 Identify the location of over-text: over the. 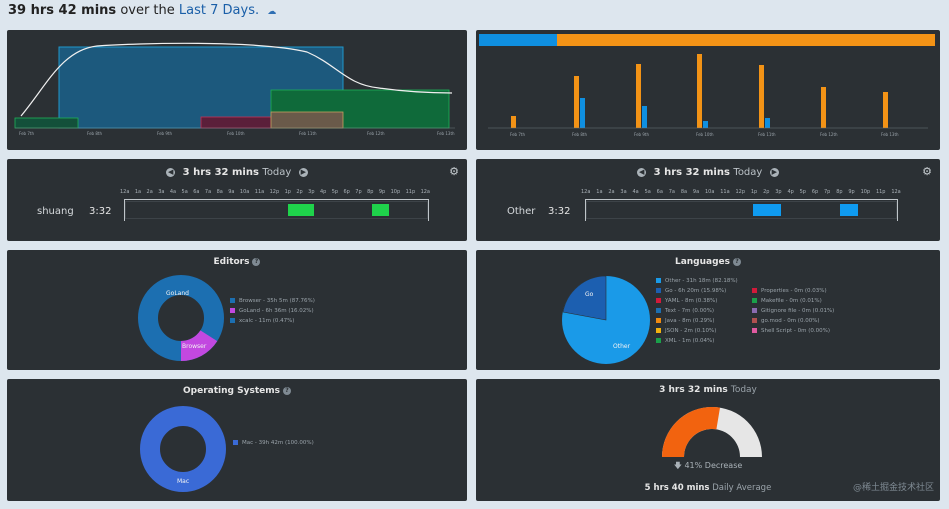
(147, 10).